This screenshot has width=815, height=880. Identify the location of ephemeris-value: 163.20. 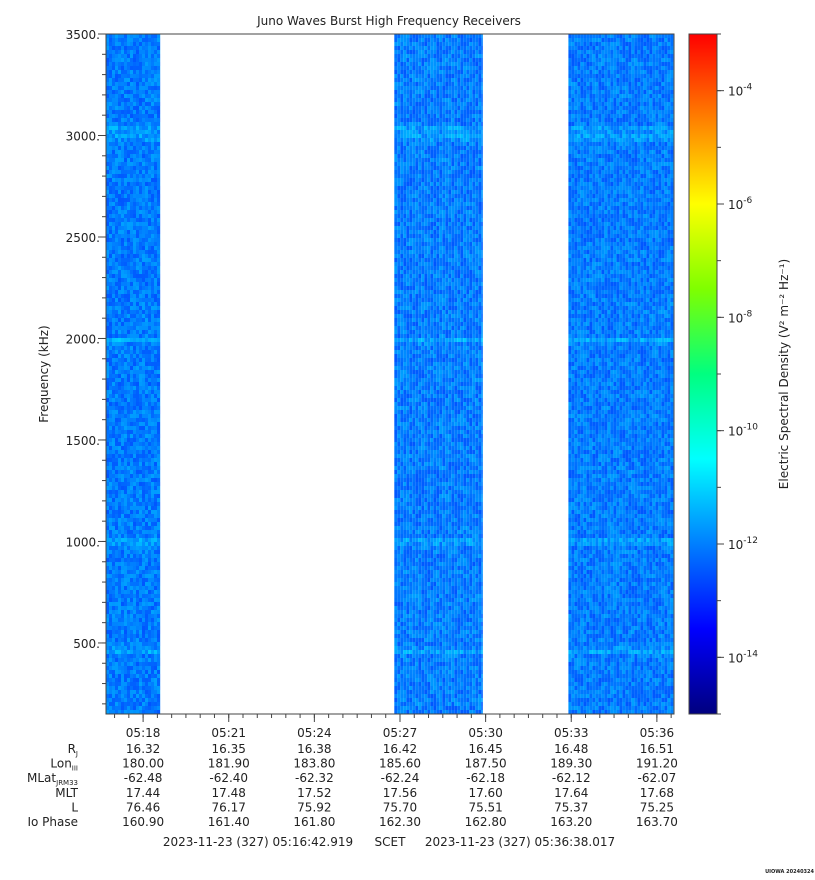
(571, 822).